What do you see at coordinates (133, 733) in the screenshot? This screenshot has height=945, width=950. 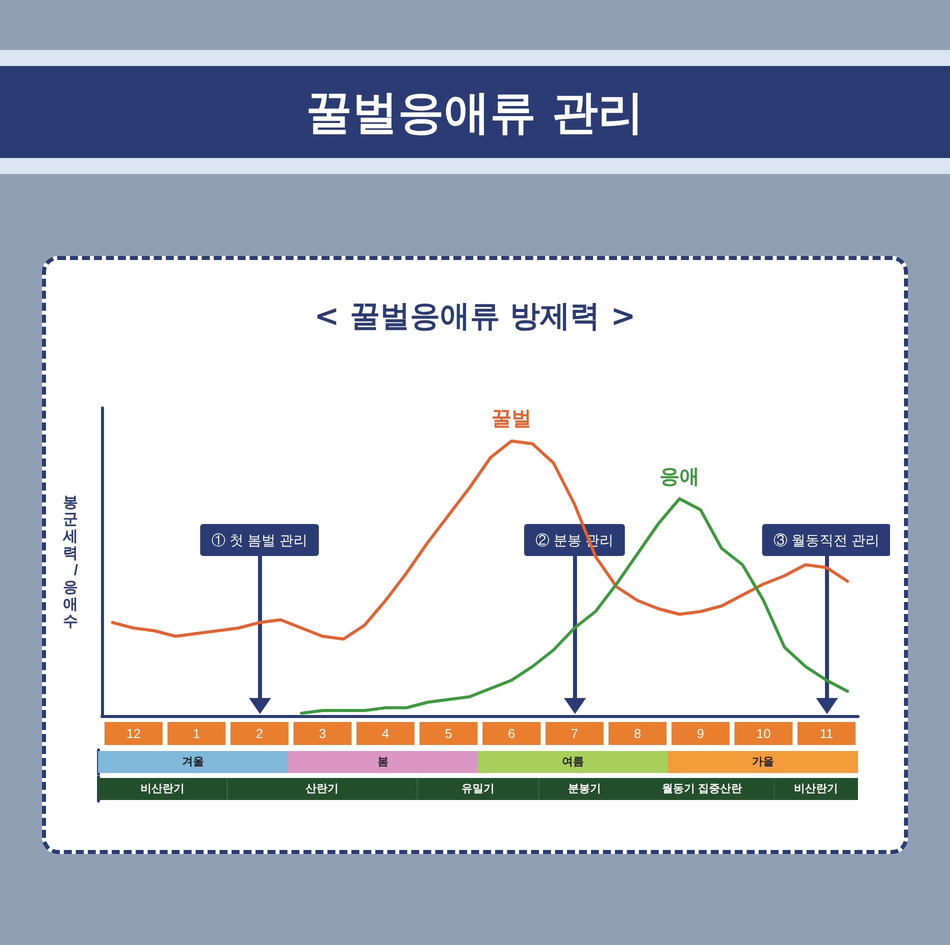 I see `x-tick-label: 12` at bounding box center [133, 733].